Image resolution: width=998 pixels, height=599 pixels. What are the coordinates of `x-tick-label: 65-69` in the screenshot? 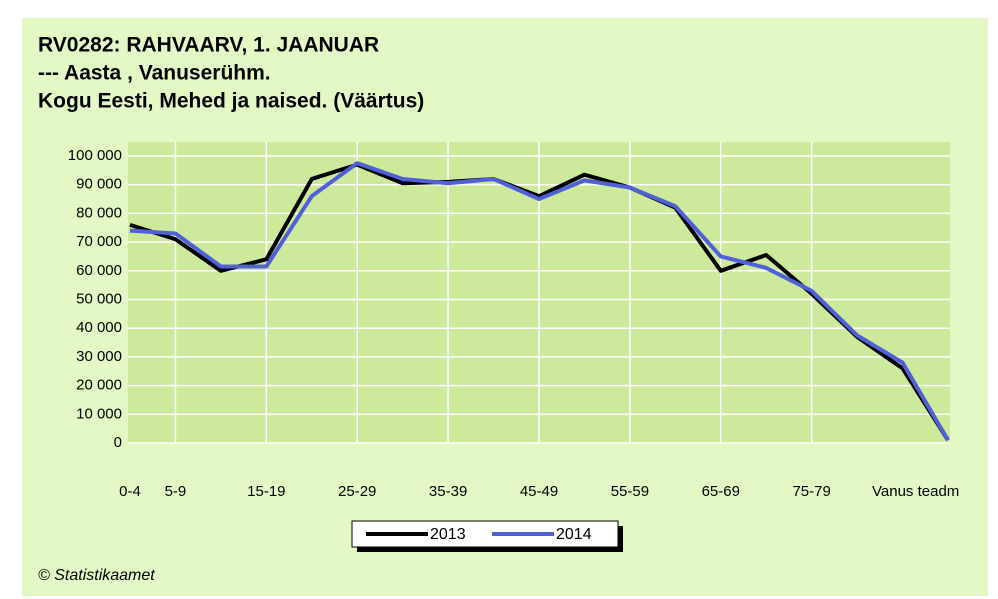 It's located at (721, 491).